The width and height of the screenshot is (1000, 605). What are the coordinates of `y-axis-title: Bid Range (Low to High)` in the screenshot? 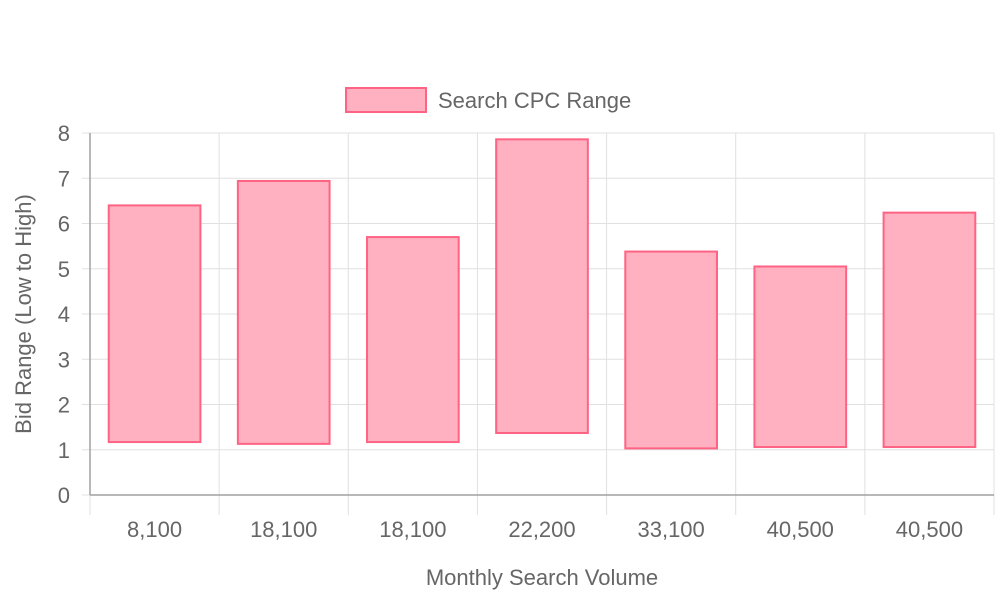 It's located at (23, 314).